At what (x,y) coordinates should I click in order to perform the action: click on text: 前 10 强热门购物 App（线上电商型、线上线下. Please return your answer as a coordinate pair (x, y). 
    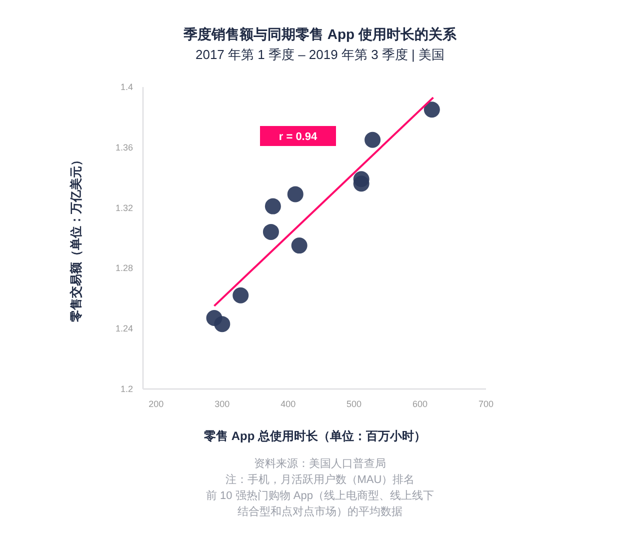
    Looking at the image, I should click on (320, 495).